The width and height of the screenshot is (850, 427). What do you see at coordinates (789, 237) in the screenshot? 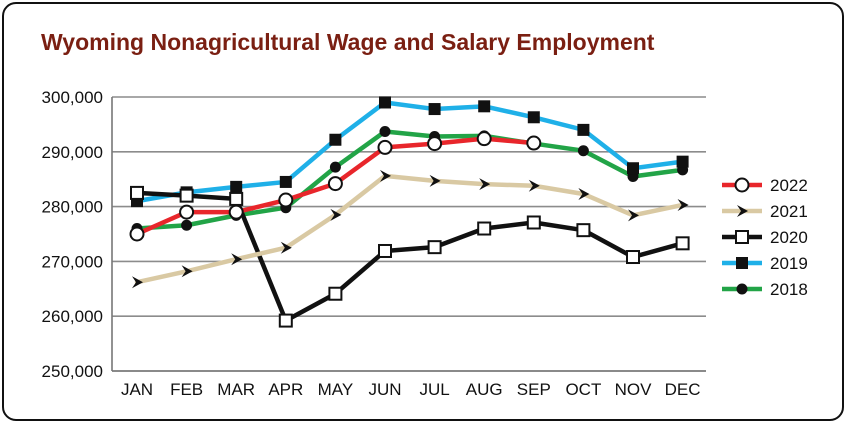
I see `legend-label: 2020` at bounding box center [789, 237].